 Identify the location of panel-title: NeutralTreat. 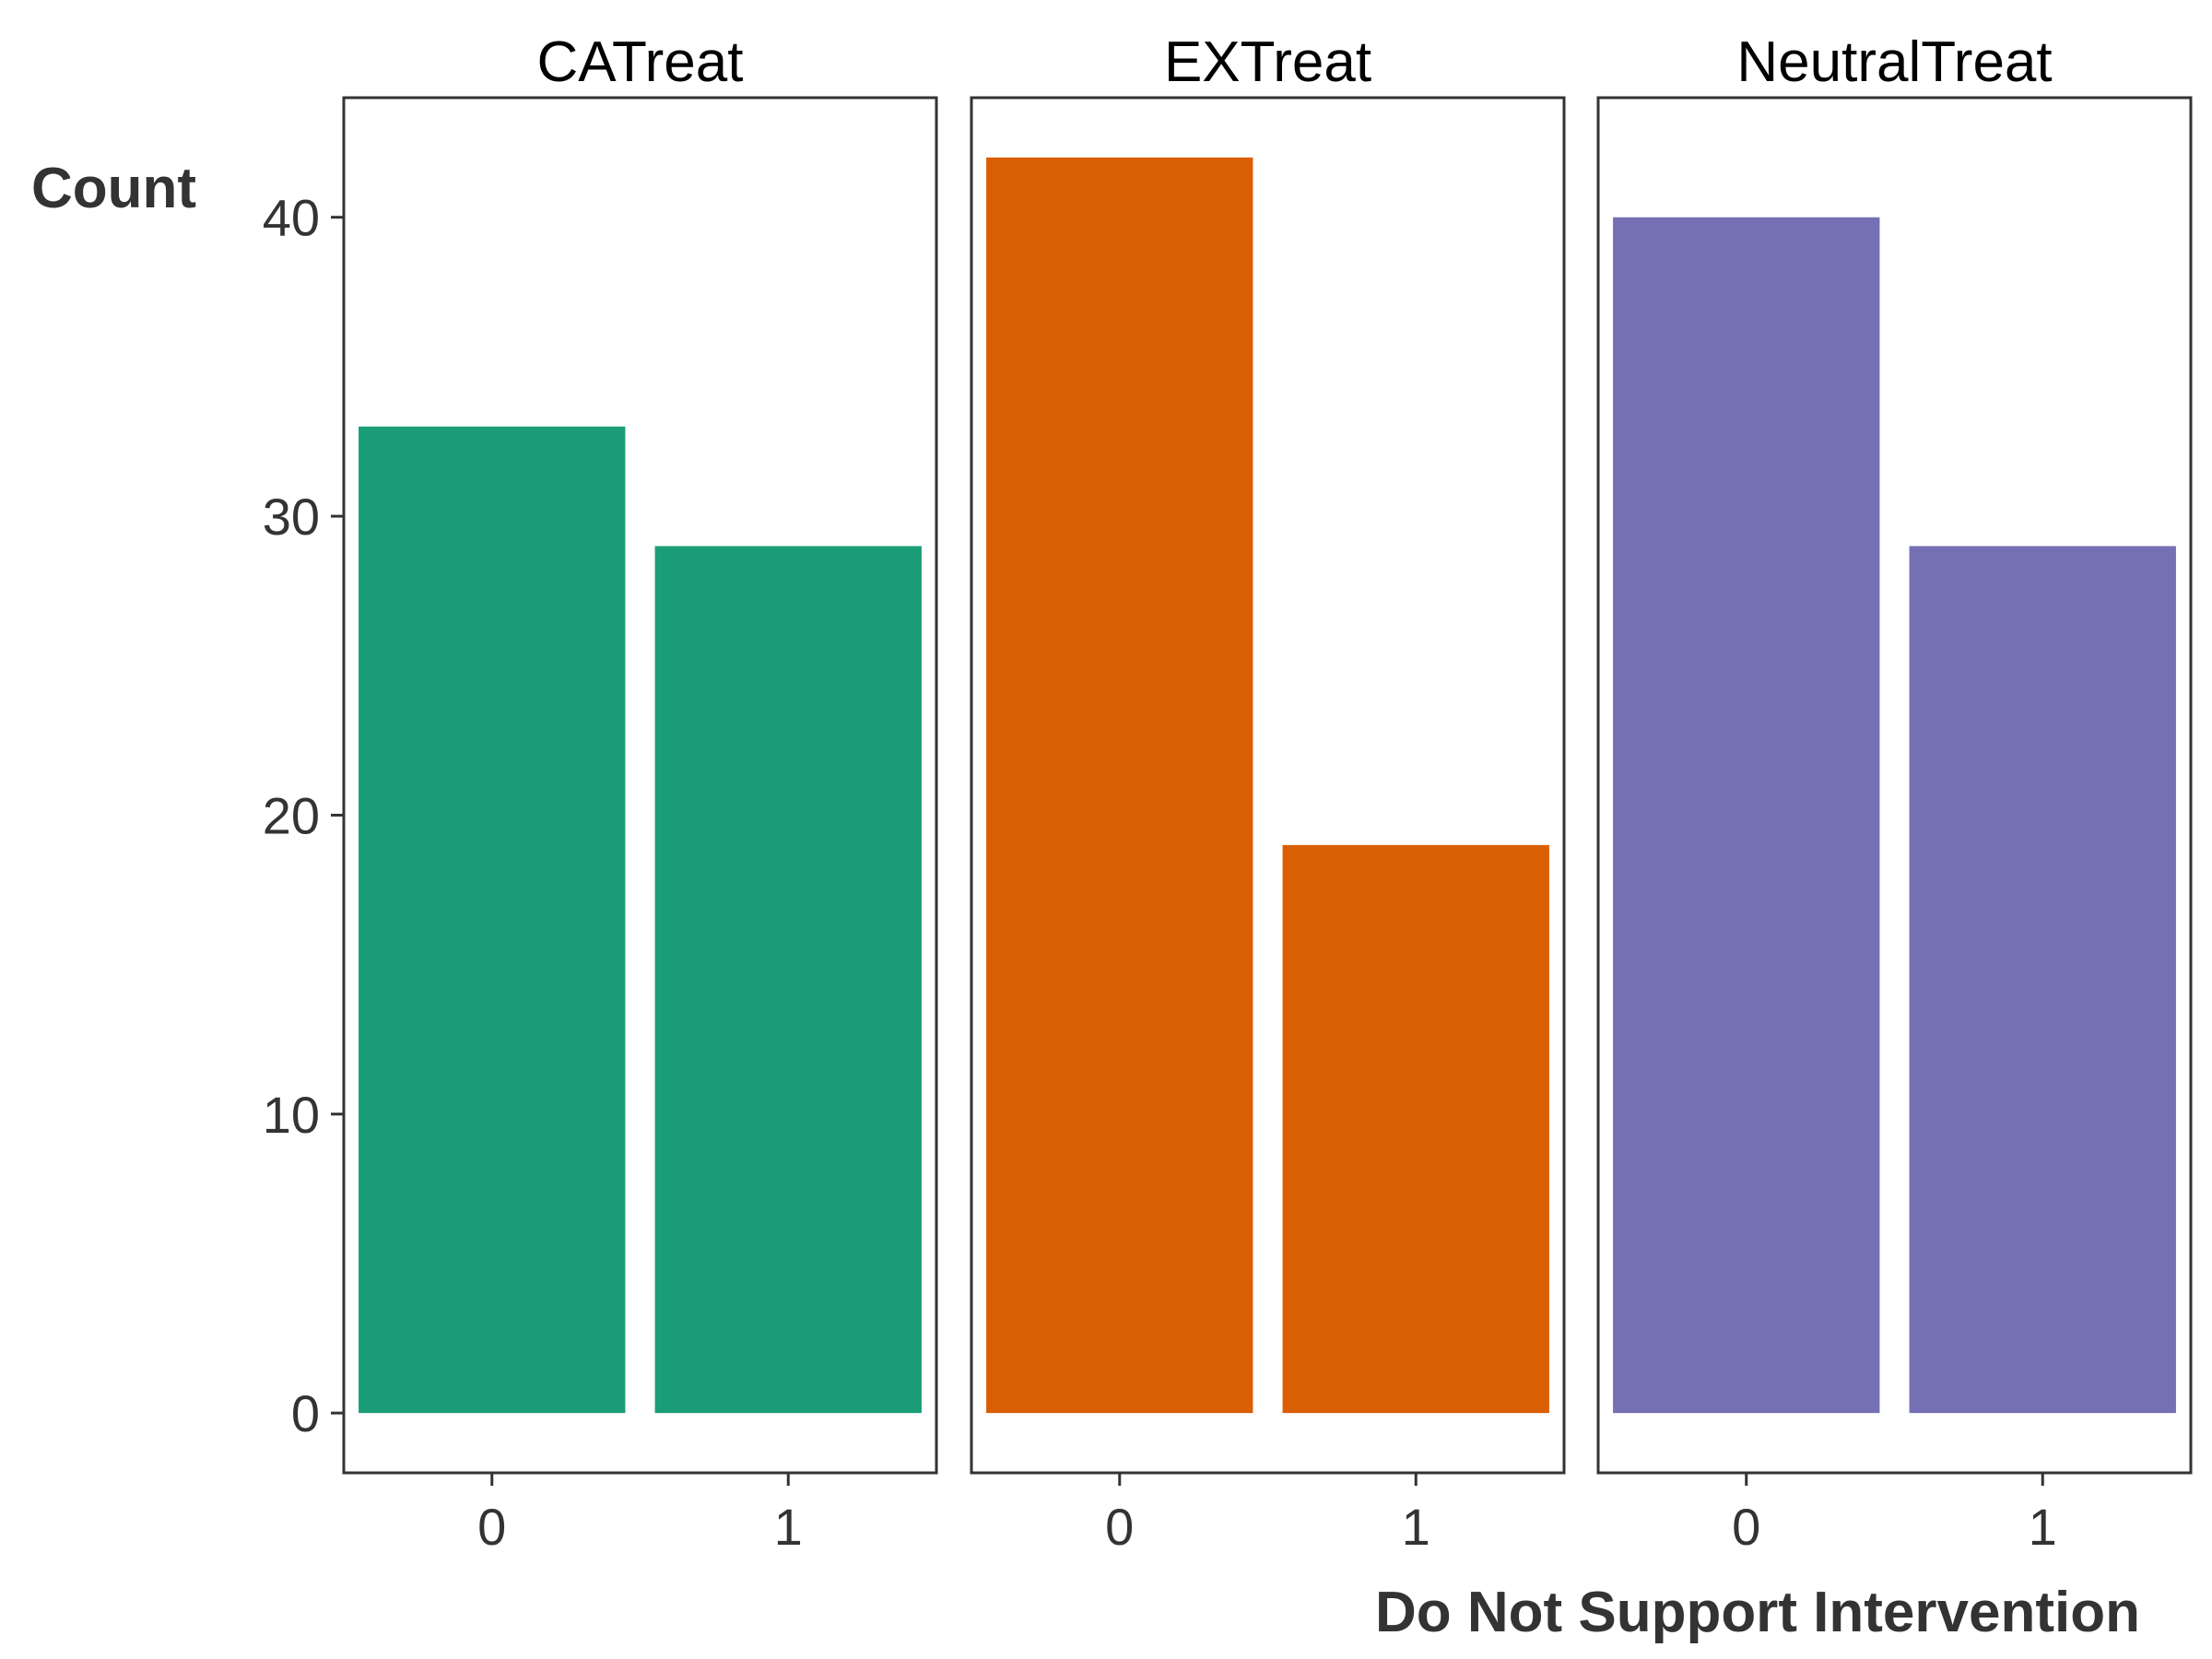
(1894, 62).